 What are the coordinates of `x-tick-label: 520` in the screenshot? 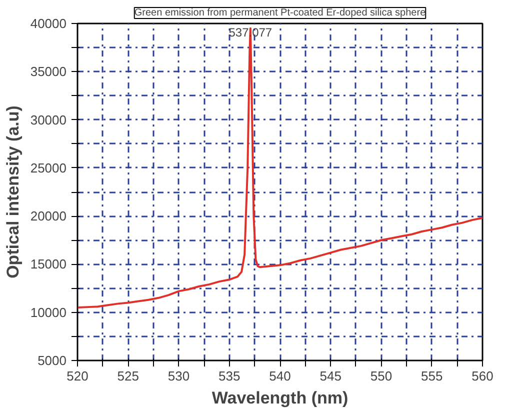 It's located at (77, 376).